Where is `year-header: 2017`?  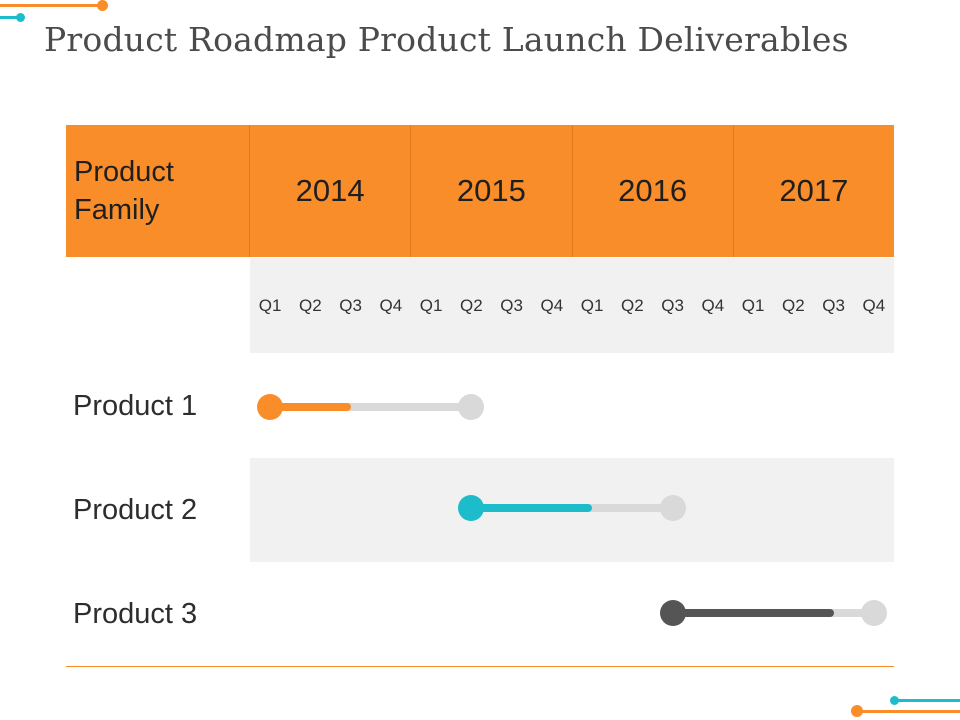 year-header: 2017 is located at coordinates (814, 190).